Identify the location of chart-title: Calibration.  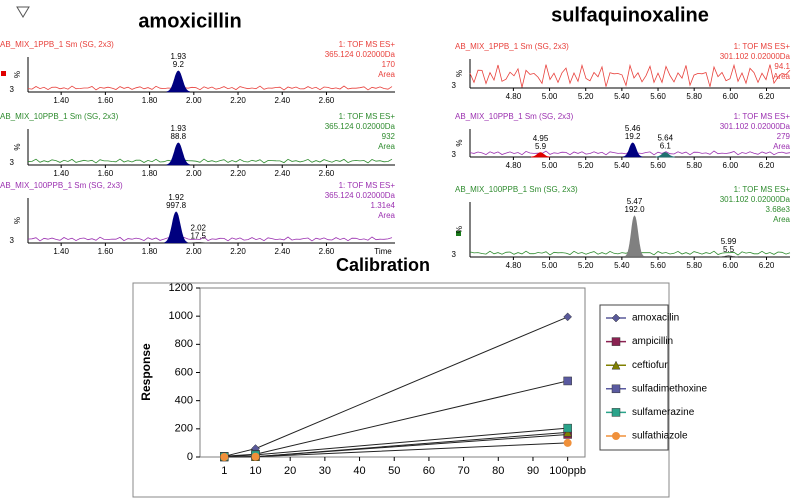
(383, 265).